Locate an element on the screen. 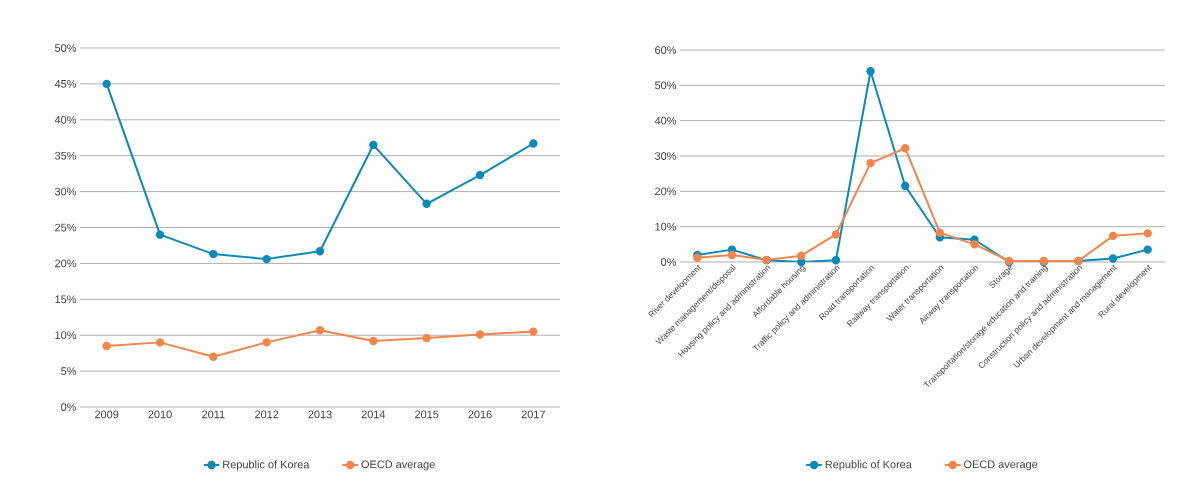 Image resolution: width=1191 pixels, height=488 pixels. y-tick-label: 5% is located at coordinates (69, 371).